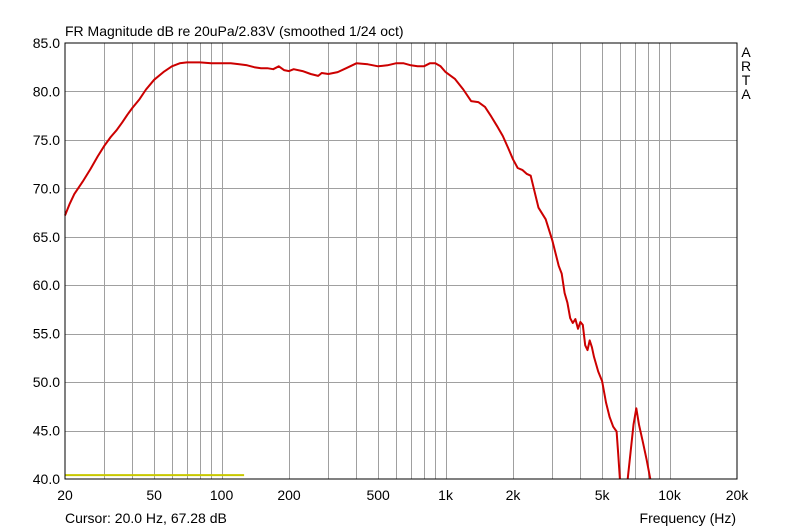 Image resolution: width=800 pixels, height=530 pixels. What do you see at coordinates (738, 495) in the screenshot?
I see `x-tick-label: 20k` at bounding box center [738, 495].